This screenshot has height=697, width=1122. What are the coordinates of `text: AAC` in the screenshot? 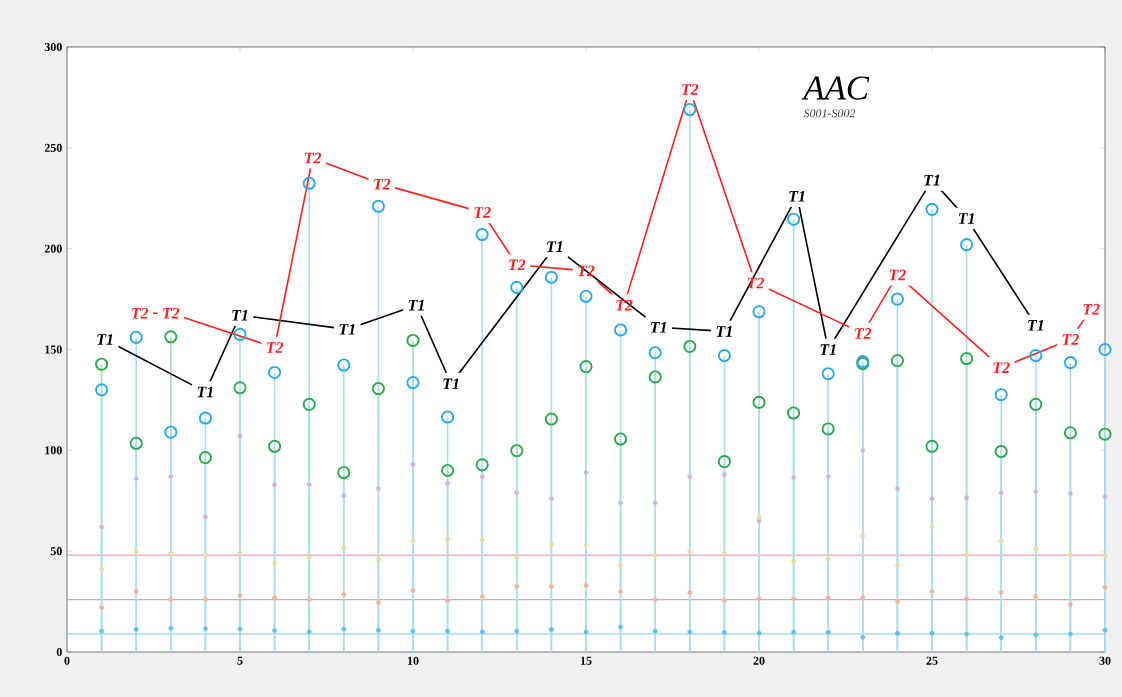 It's located at (835, 88).